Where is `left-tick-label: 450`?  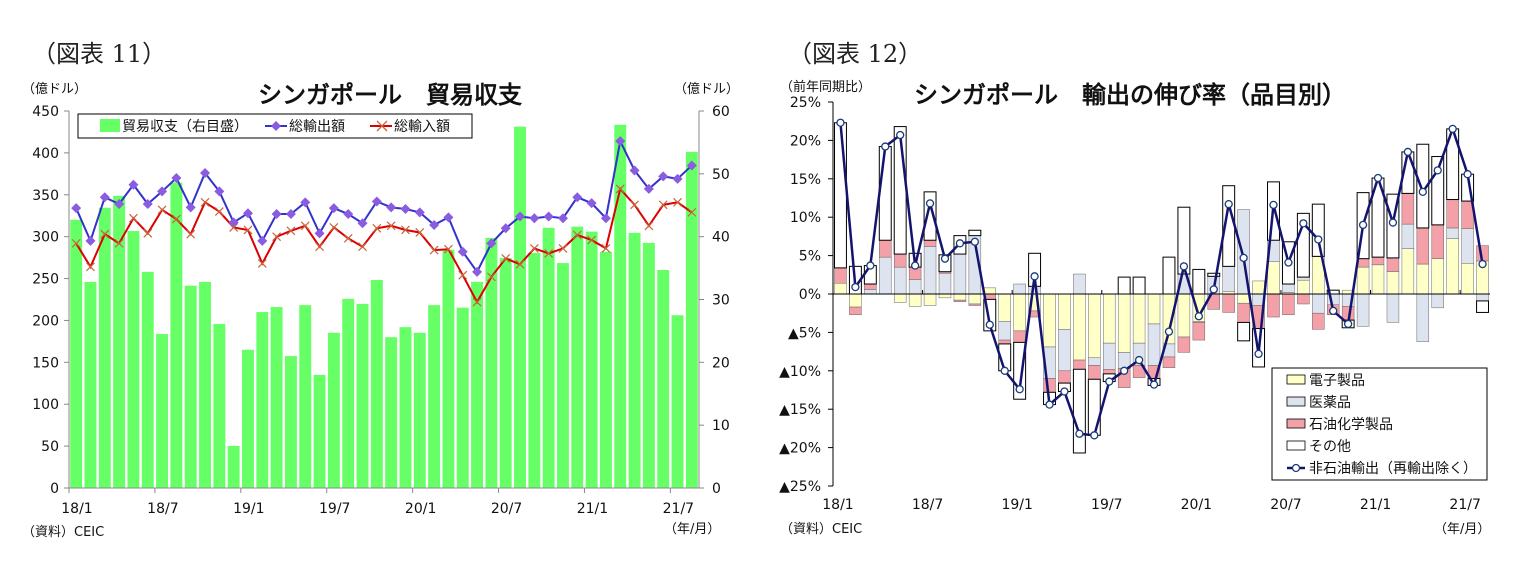
left-tick-label: 450 is located at coordinates (45, 112).